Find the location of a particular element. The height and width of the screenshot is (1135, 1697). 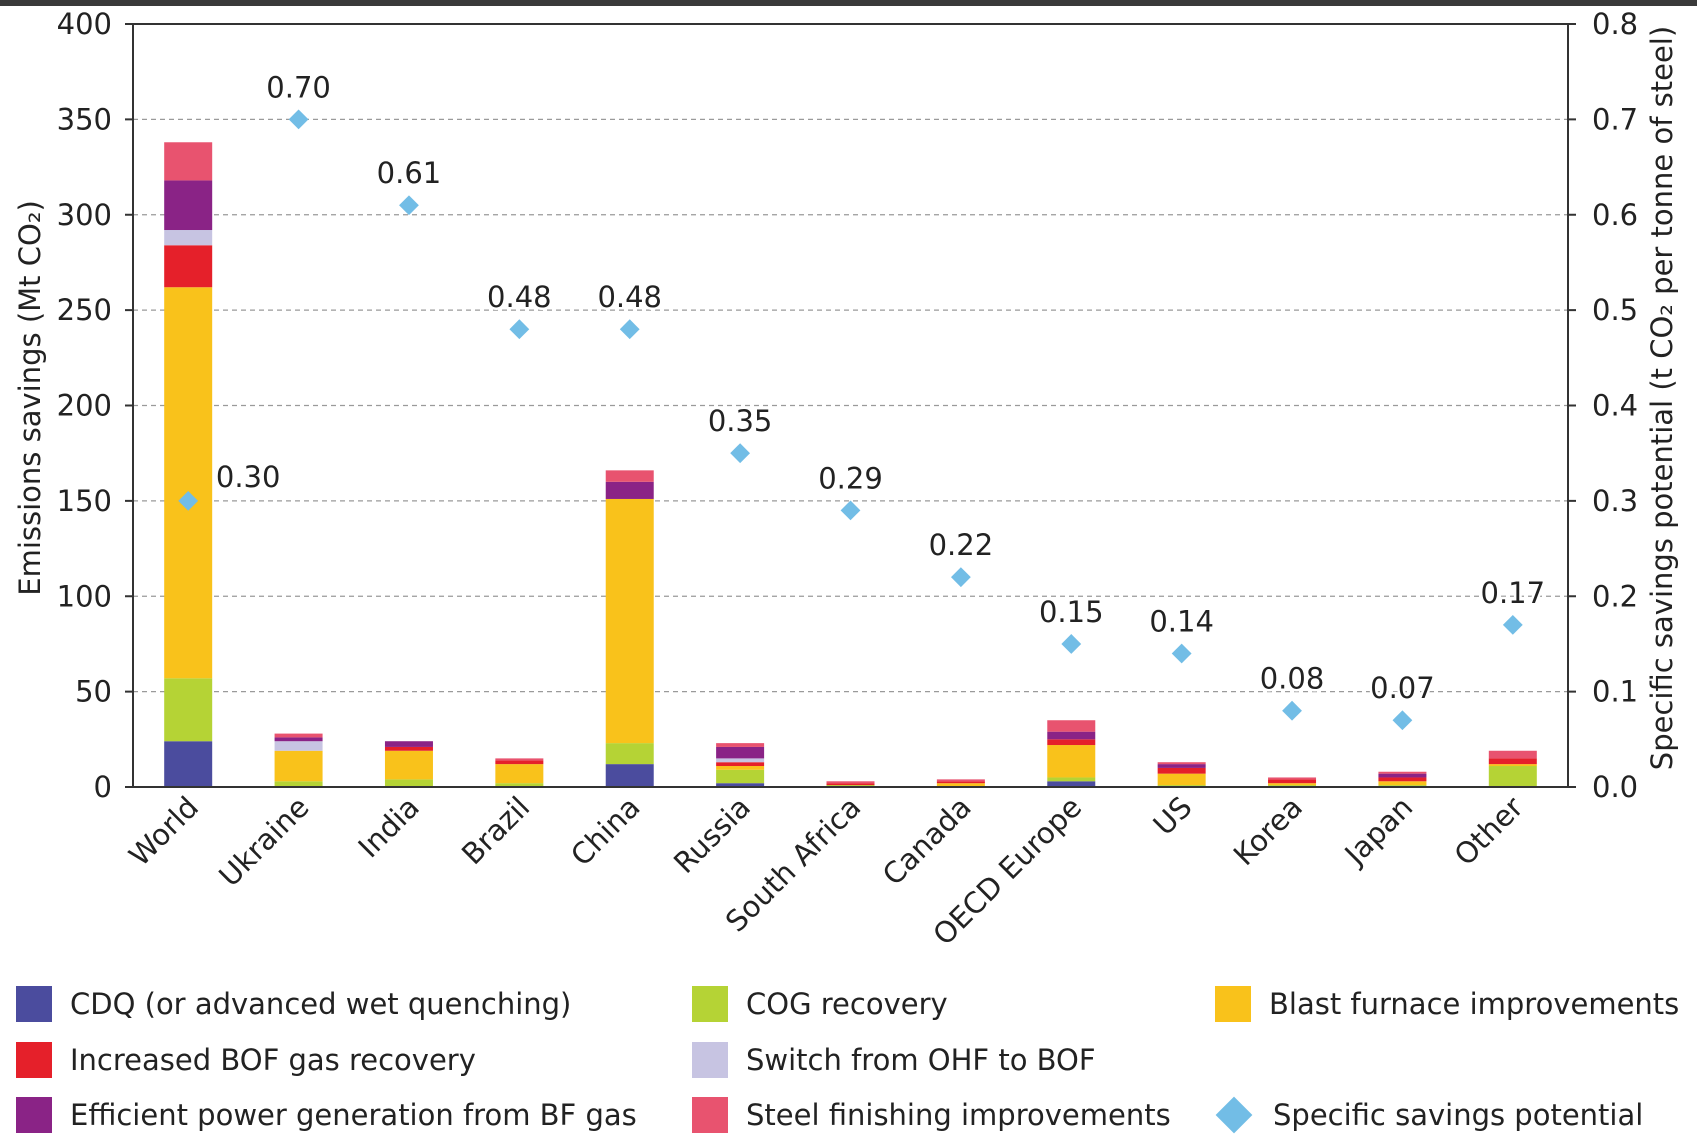

savings-point-label: 0.07 is located at coordinates (1402, 688).